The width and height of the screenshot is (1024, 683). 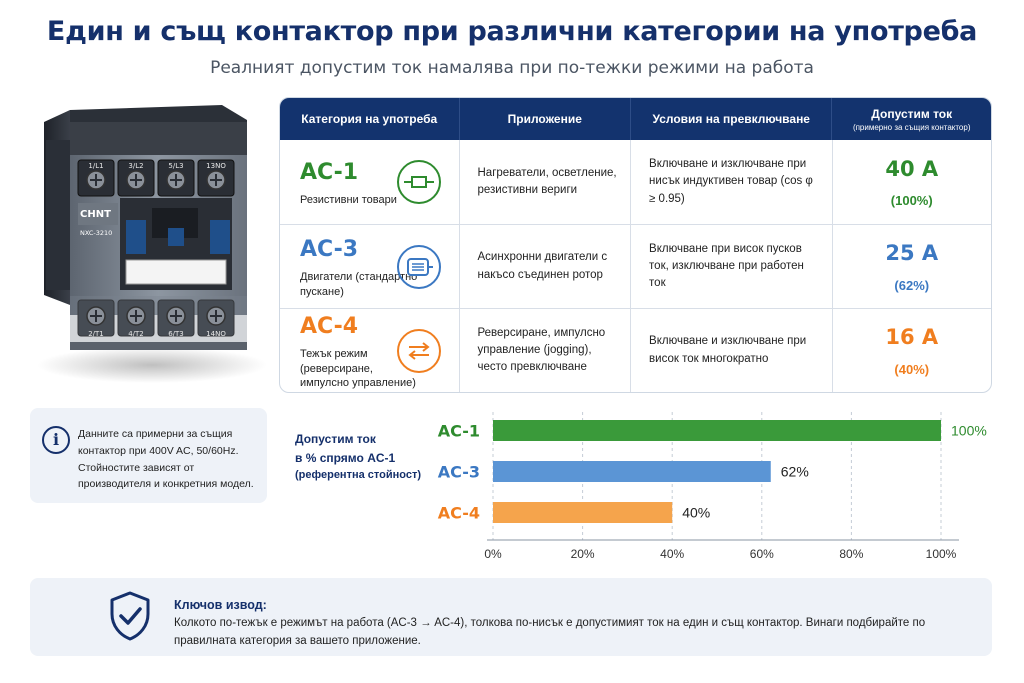 I want to click on x-tick-label: 60%, so click(x=762, y=554).